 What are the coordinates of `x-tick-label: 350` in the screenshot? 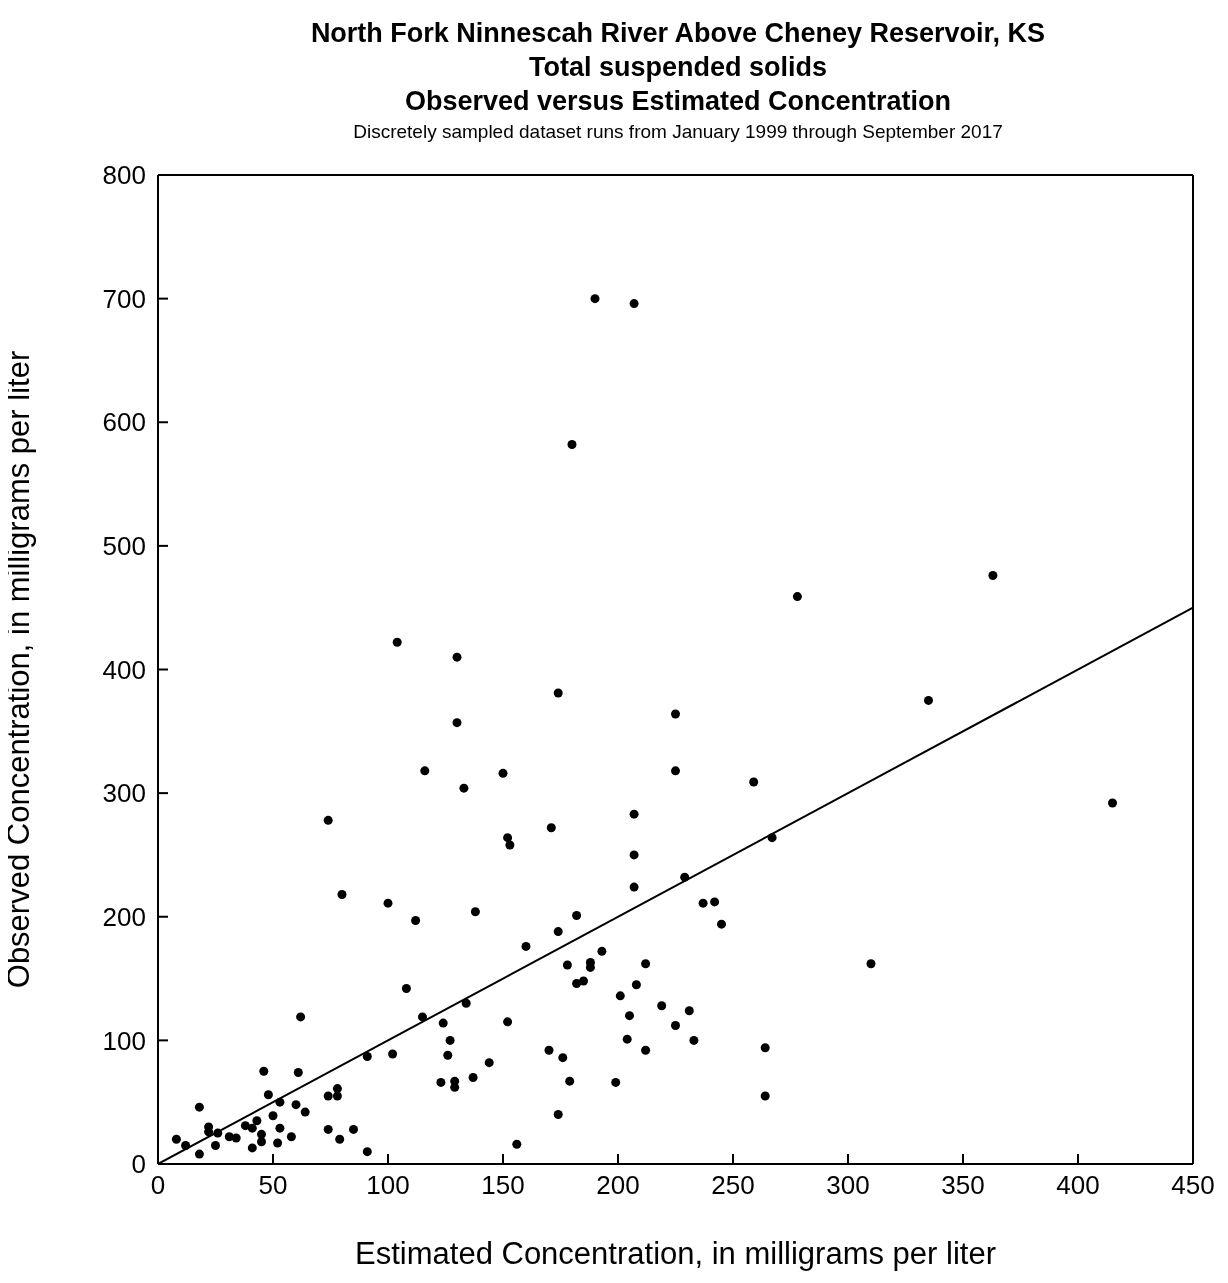 It's located at (963, 1185).